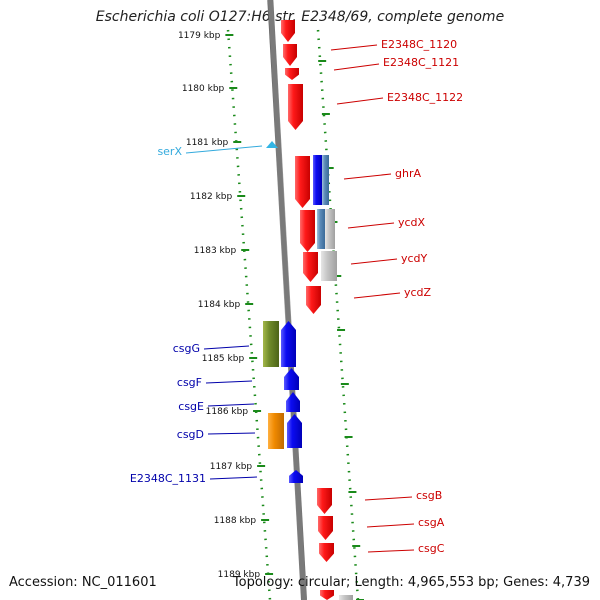  Describe the element at coordinates (425, 97) in the screenshot. I see `gene-label-text: E2348C_1122` at that location.